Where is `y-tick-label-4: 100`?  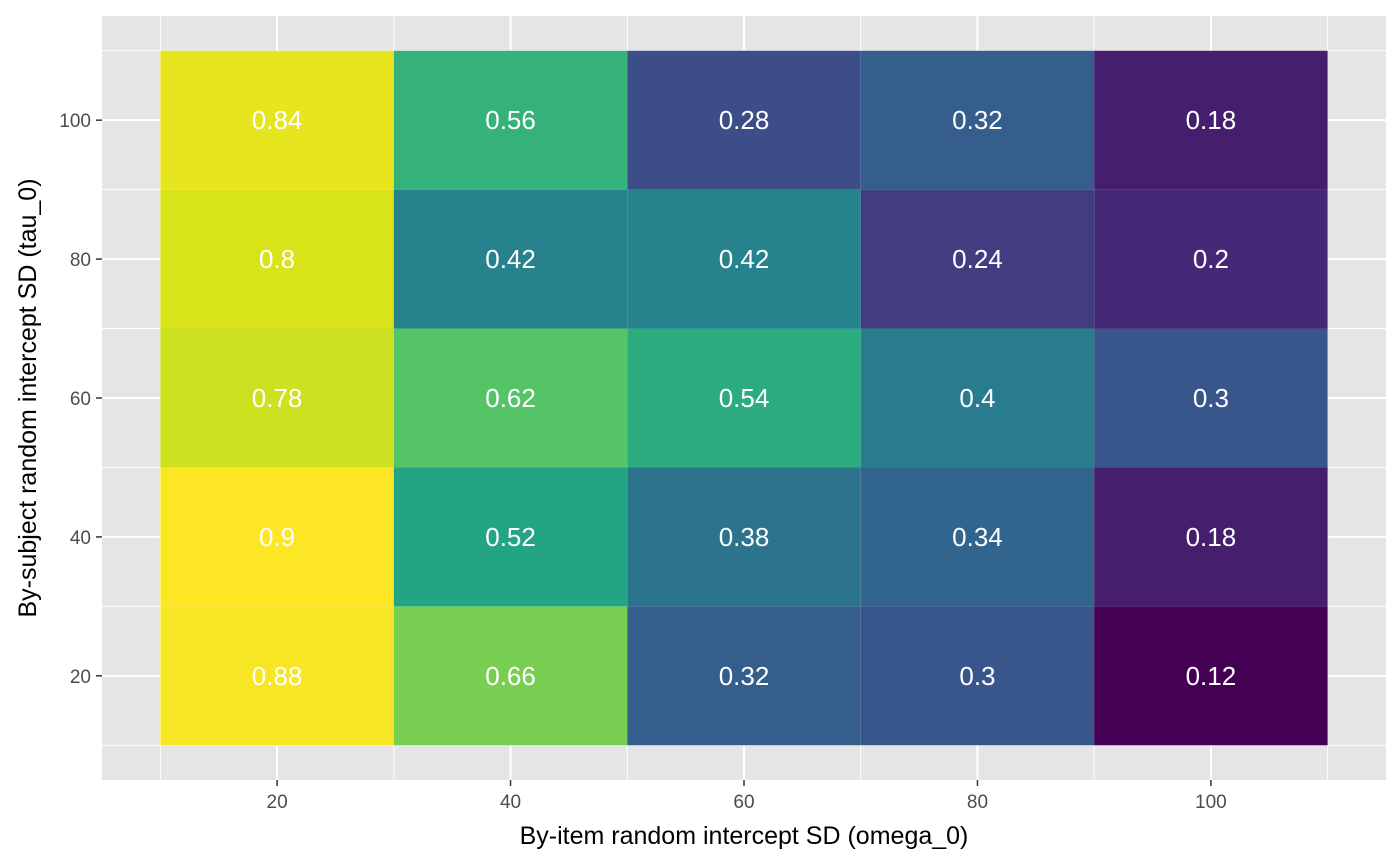 y-tick-label-4: 100 is located at coordinates (75, 121).